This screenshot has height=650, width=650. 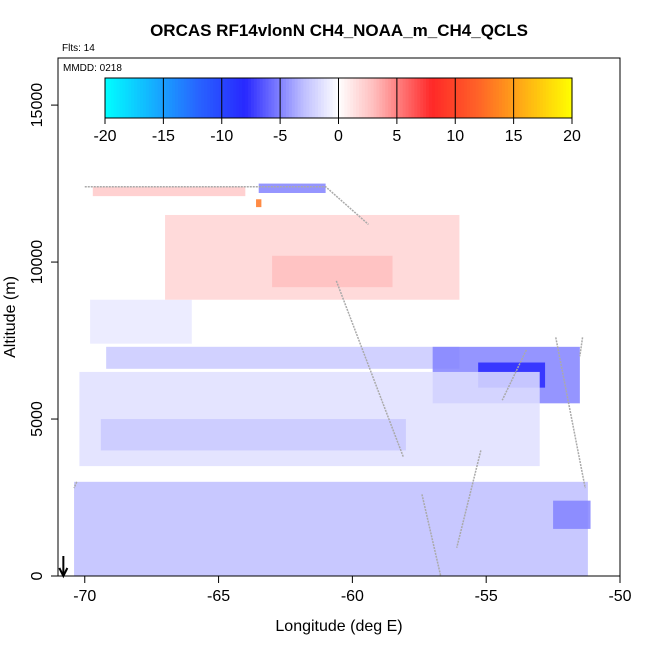 I want to click on chart-title: ORCAS RF14vlonN CH4_NOAA_m_CH4_QCLS, so click(x=339, y=30).